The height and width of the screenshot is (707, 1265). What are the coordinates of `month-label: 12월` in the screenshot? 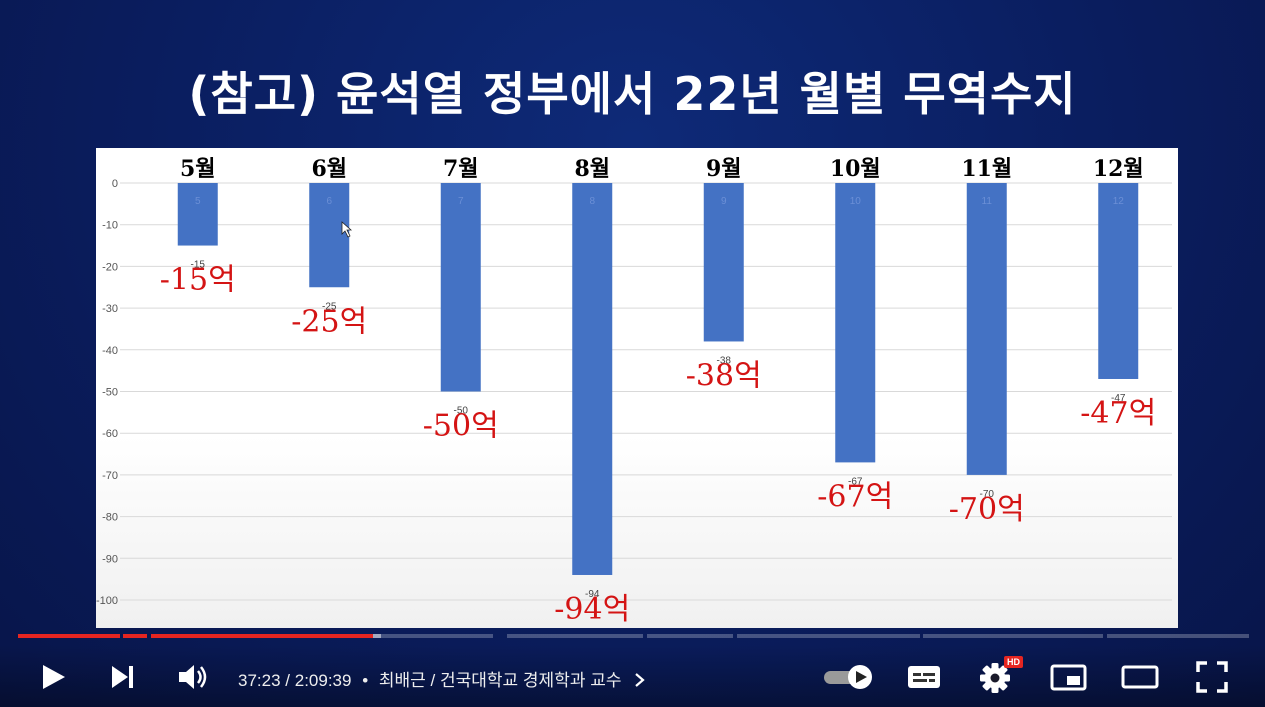 It's located at (1118, 169).